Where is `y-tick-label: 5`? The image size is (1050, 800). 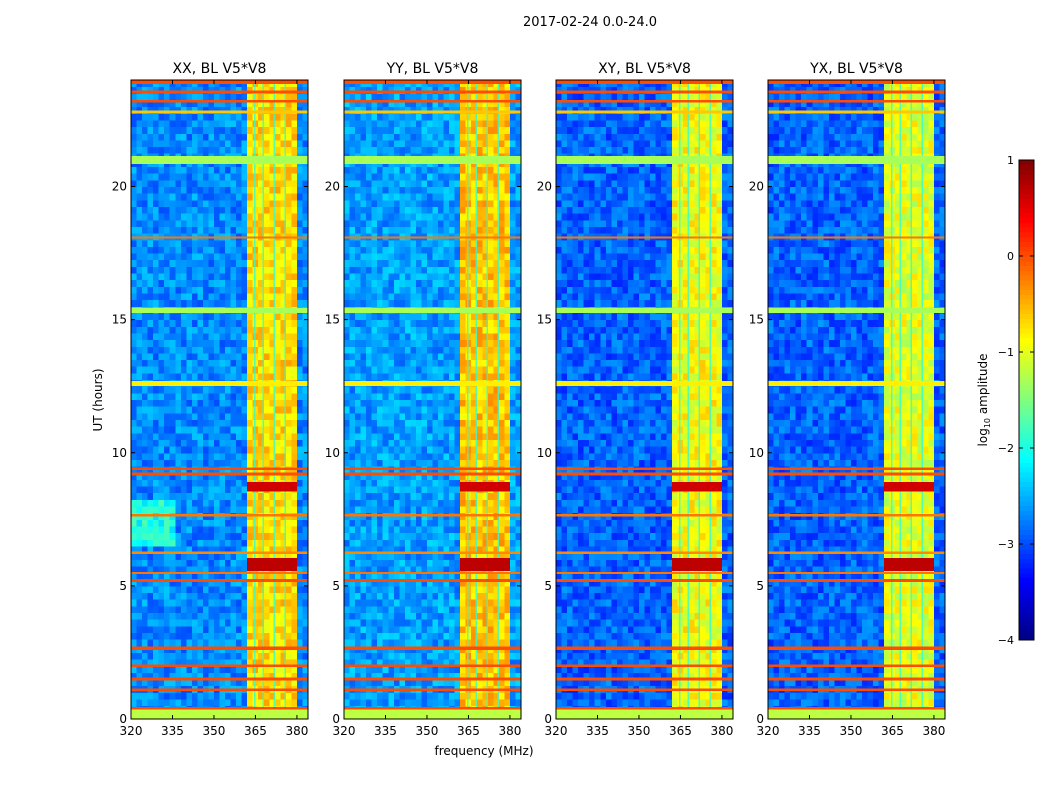
y-tick-label: 5 is located at coordinates (123, 586).